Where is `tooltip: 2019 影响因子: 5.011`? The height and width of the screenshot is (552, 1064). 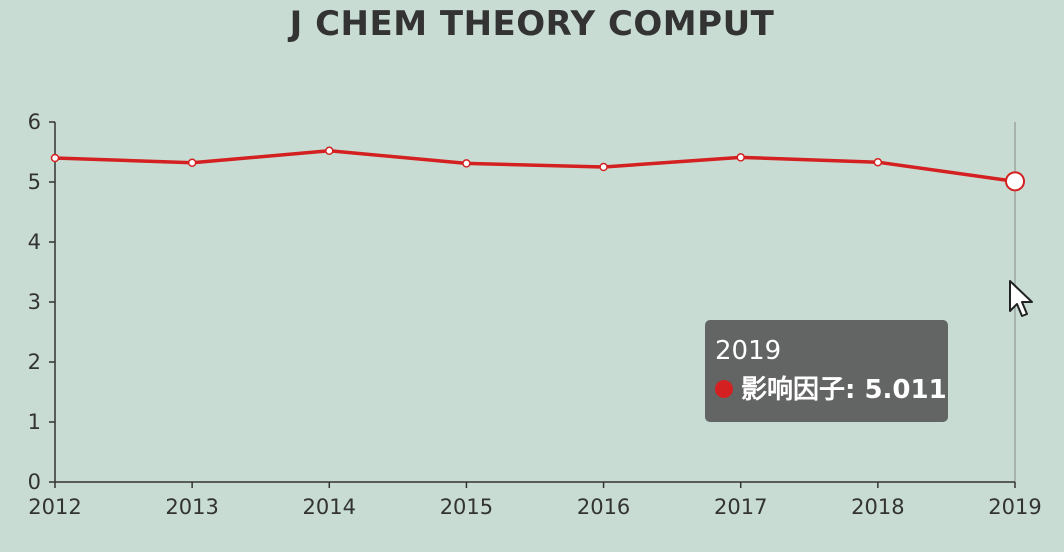 tooltip: 2019 影响因子: 5.011 is located at coordinates (826, 371).